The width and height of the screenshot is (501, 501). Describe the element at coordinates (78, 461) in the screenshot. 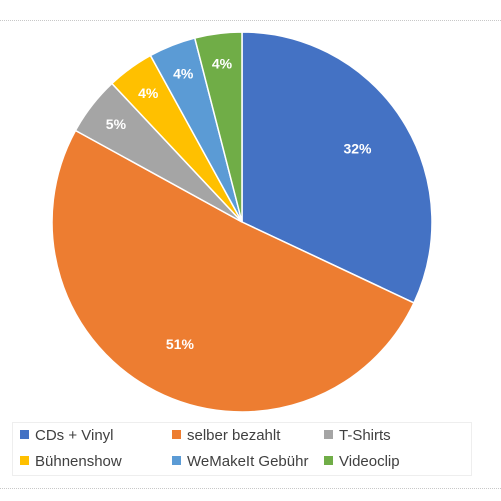

I see `legend-label-buehnenshow: Bühnenshow` at that location.